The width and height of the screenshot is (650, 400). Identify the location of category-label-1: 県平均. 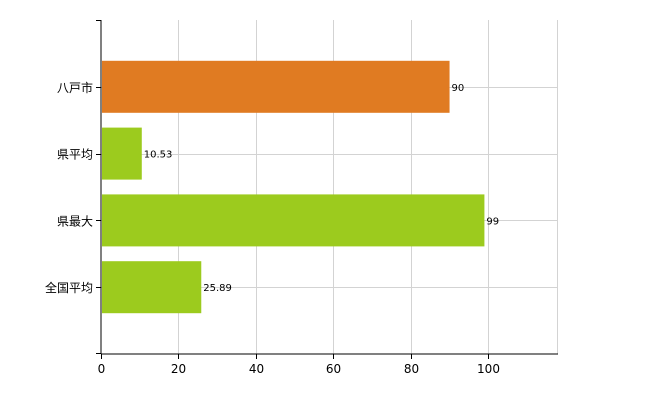
(75, 155).